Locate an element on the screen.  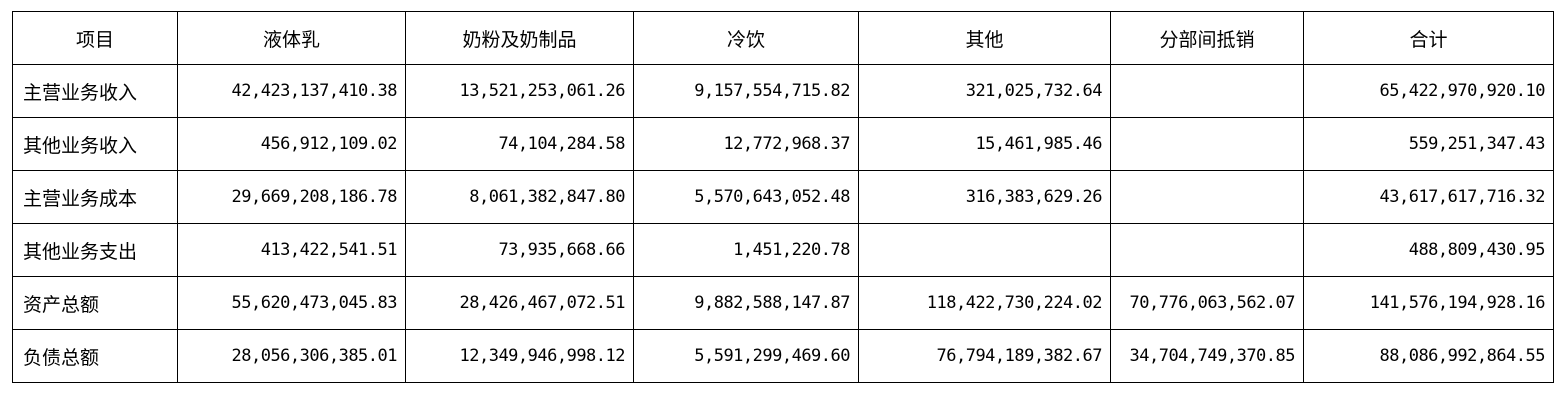
table-cell: 141,576,194,928.16 is located at coordinates (1428, 303).